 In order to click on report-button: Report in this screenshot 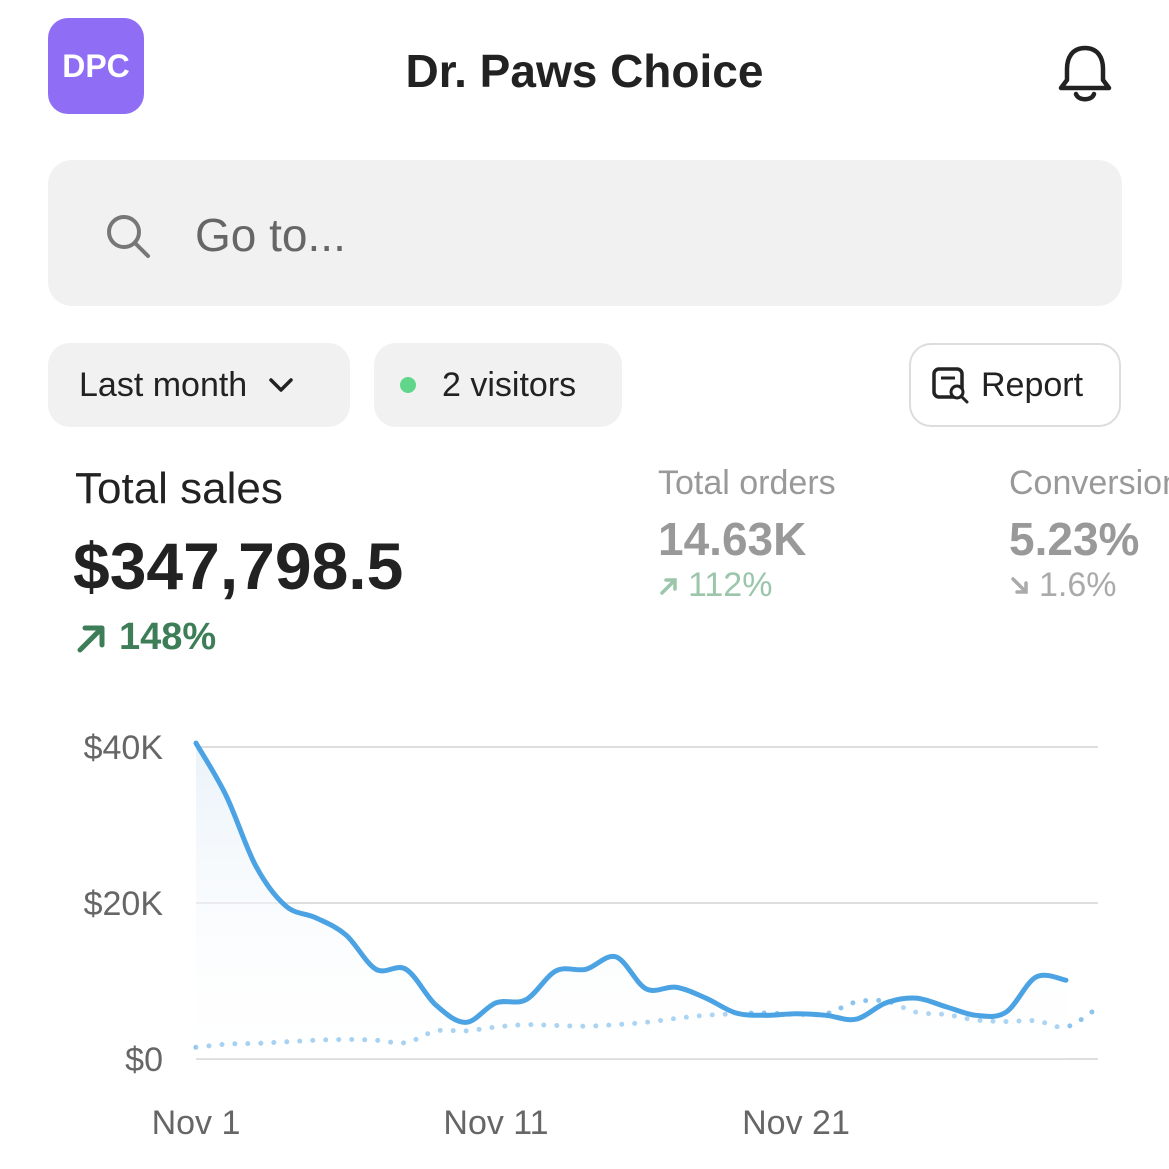, I will do `click(1015, 385)`.